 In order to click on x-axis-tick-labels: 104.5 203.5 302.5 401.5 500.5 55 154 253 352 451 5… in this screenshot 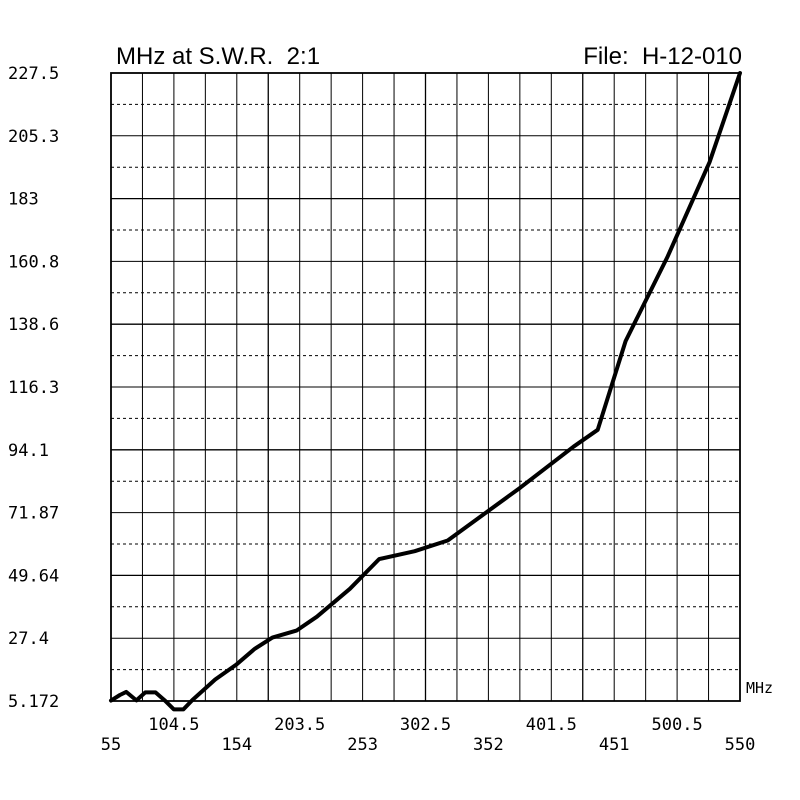, I will do `click(428, 735)`.